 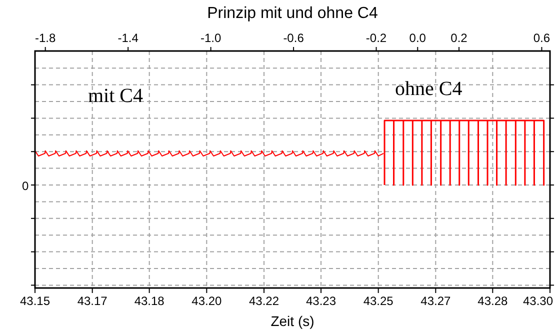 I want to click on x2-tick-label: -0.2, so click(x=376, y=38).